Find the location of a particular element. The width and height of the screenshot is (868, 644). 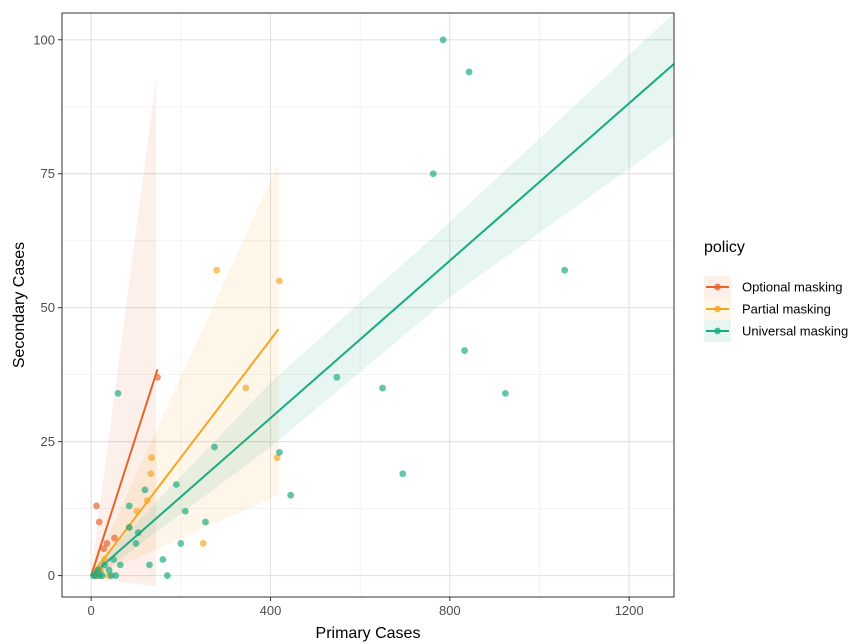

x-tick-label: 0 is located at coordinates (91, 610).